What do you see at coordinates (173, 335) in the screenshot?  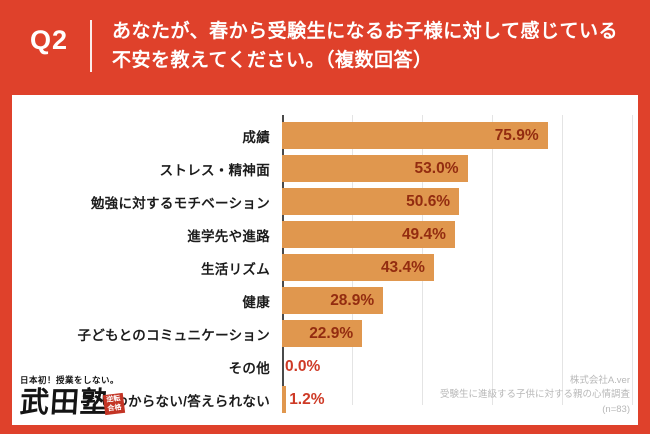 I see `category-label: 子どもとのコミュニケーション` at bounding box center [173, 335].